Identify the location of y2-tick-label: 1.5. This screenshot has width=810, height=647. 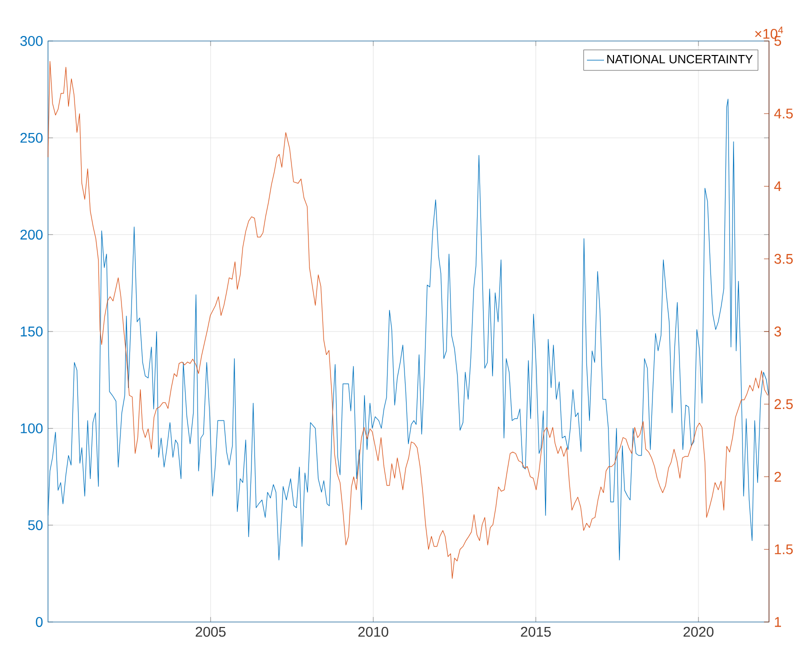
(783, 549).